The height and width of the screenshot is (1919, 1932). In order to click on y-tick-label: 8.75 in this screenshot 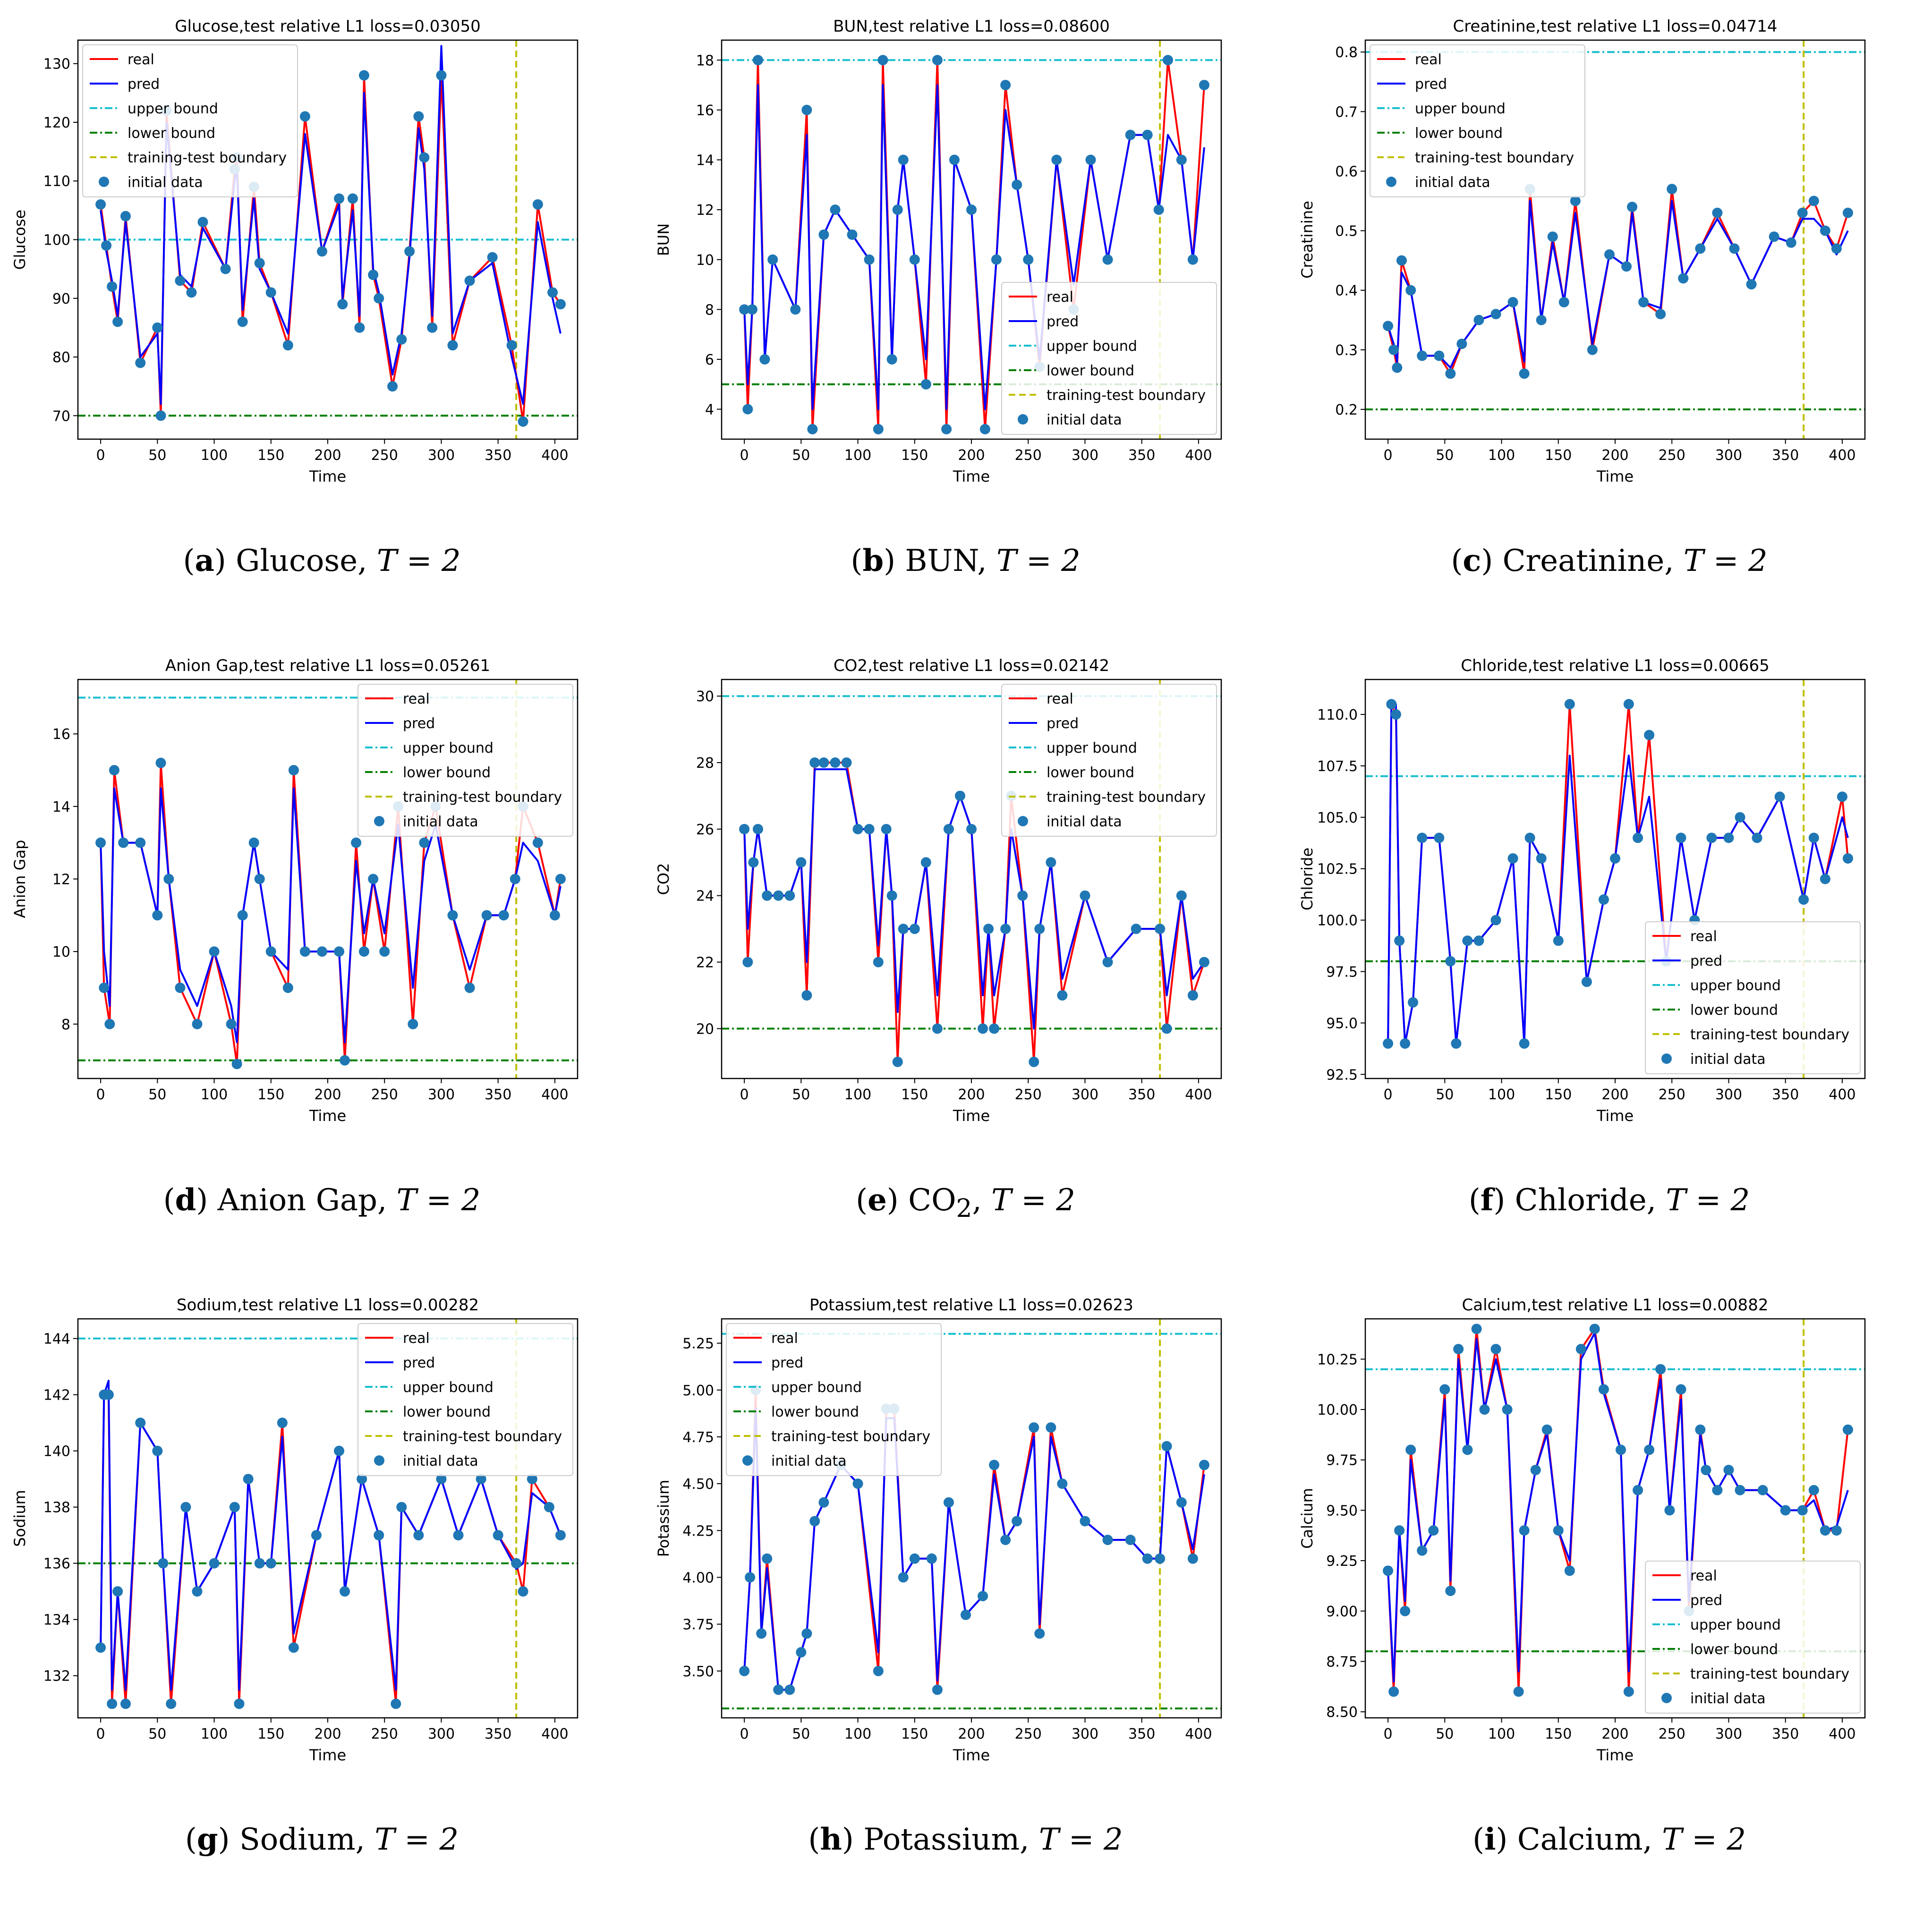, I will do `click(1342, 1662)`.